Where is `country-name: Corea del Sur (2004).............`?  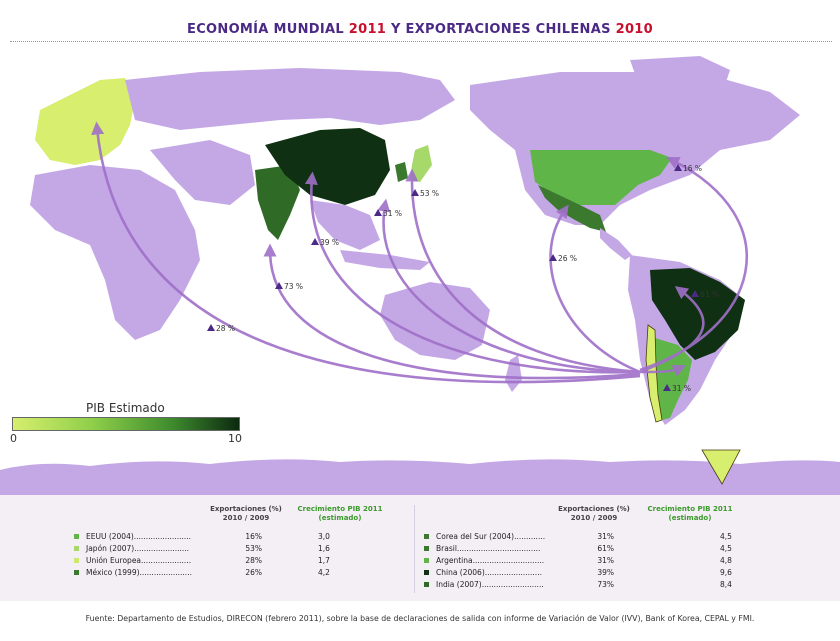
country-name: Corea del Sur (2004)............. is located at coordinates (491, 536).